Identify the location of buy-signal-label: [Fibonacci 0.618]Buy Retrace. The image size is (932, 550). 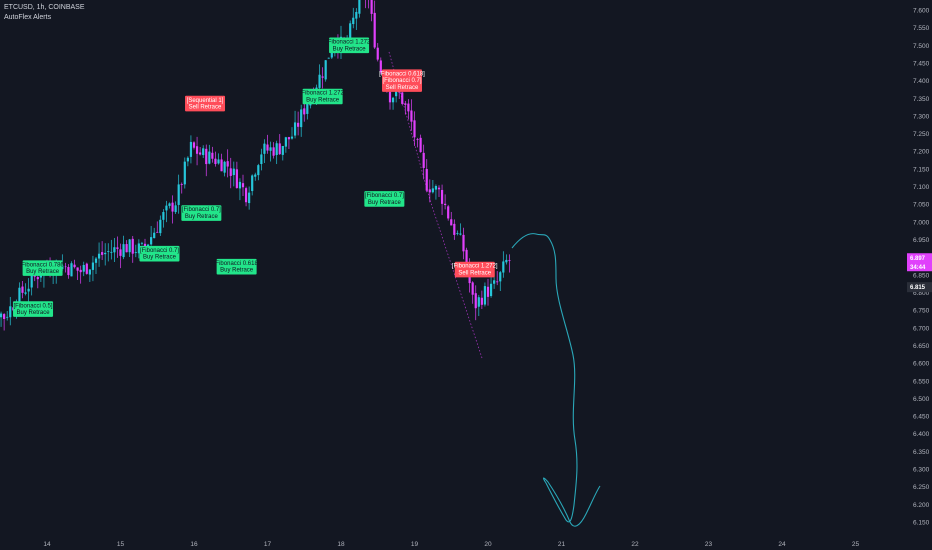
(237, 266).